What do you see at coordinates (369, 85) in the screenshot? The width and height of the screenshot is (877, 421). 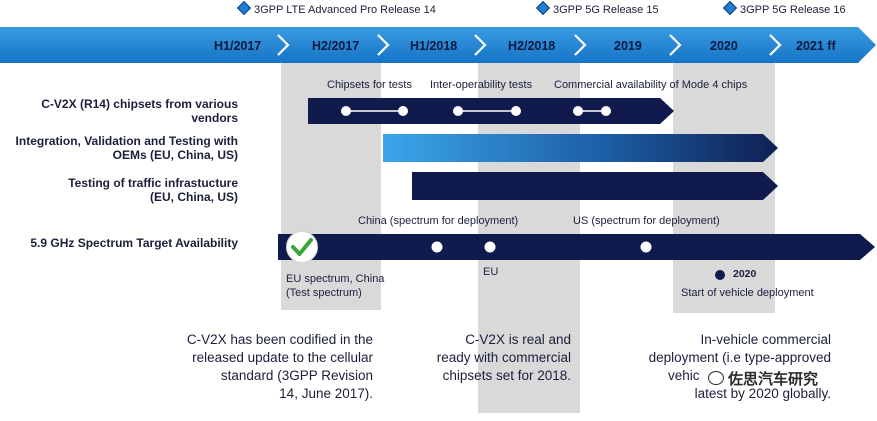 I see `note-chipsets-for-tests: Chipsets for tests` at bounding box center [369, 85].